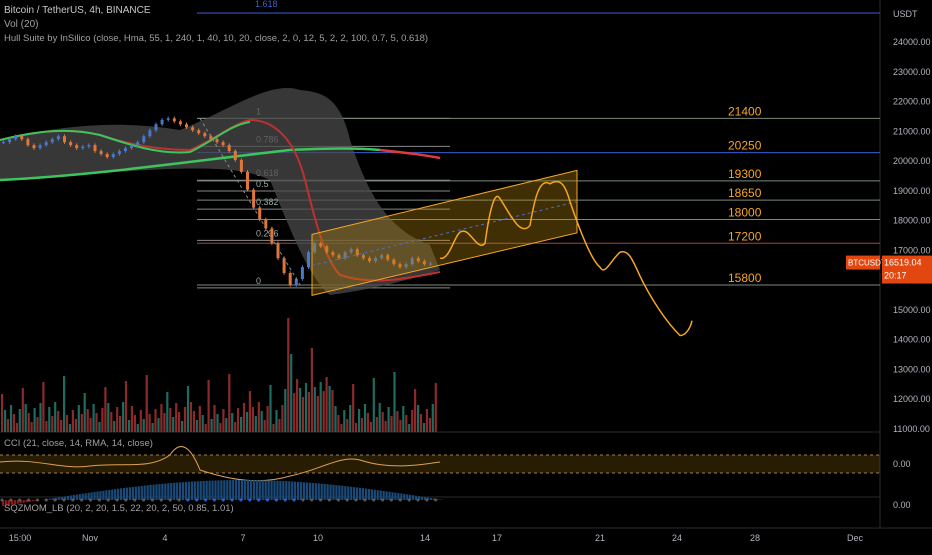 The image size is (932, 555). What do you see at coordinates (267, 233) in the screenshot?
I see `fib-ratio-label: 0.236` at bounding box center [267, 233].